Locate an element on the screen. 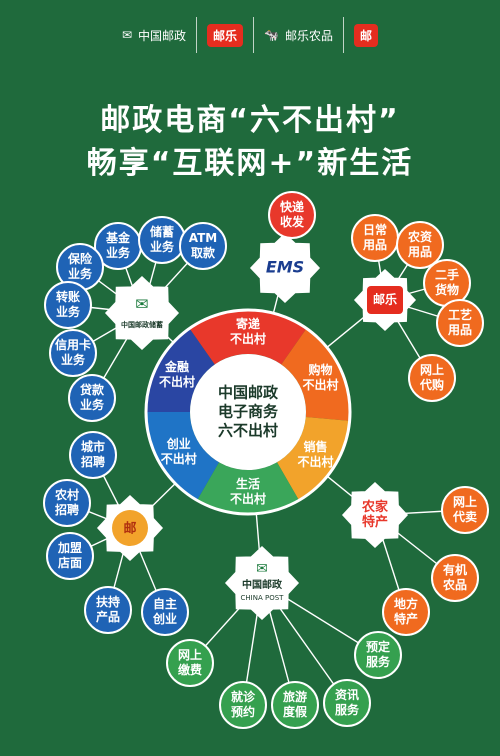 This screenshot has height=756, width=500. ring-segment-label: 金融 is located at coordinates (176, 366).